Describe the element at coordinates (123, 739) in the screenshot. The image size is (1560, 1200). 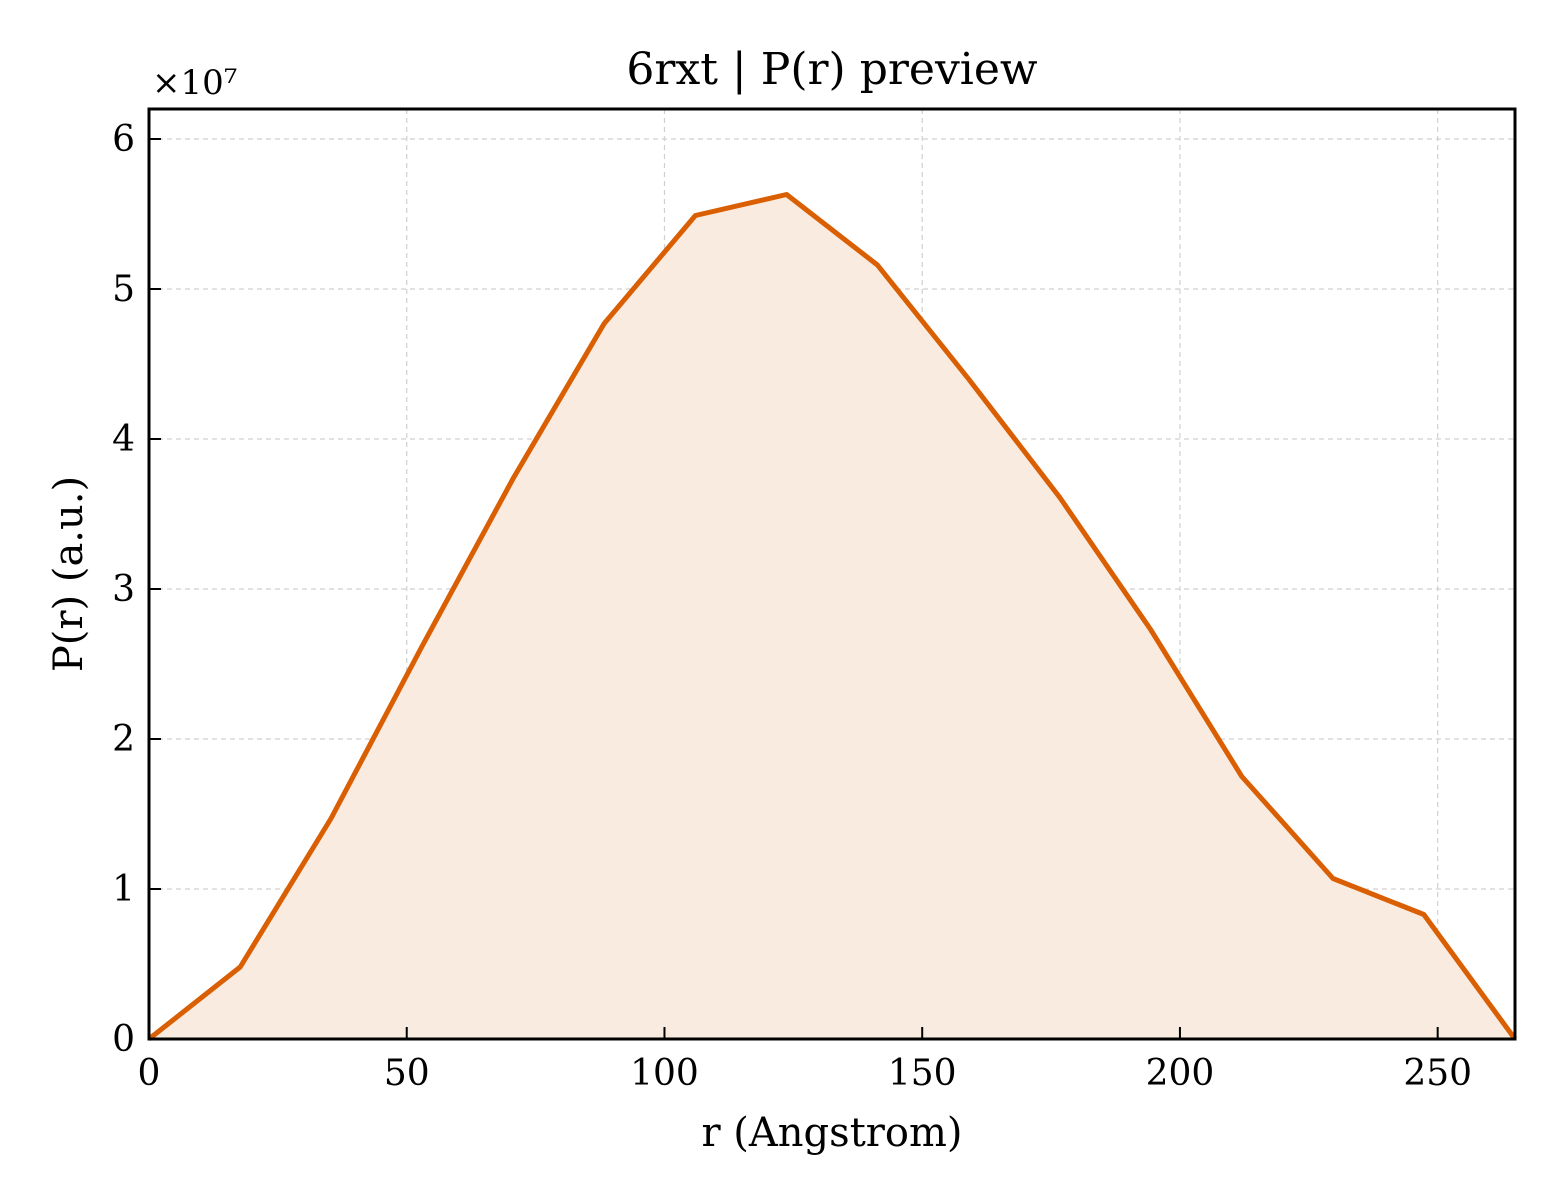
I see `y-tick-label: 2` at that location.